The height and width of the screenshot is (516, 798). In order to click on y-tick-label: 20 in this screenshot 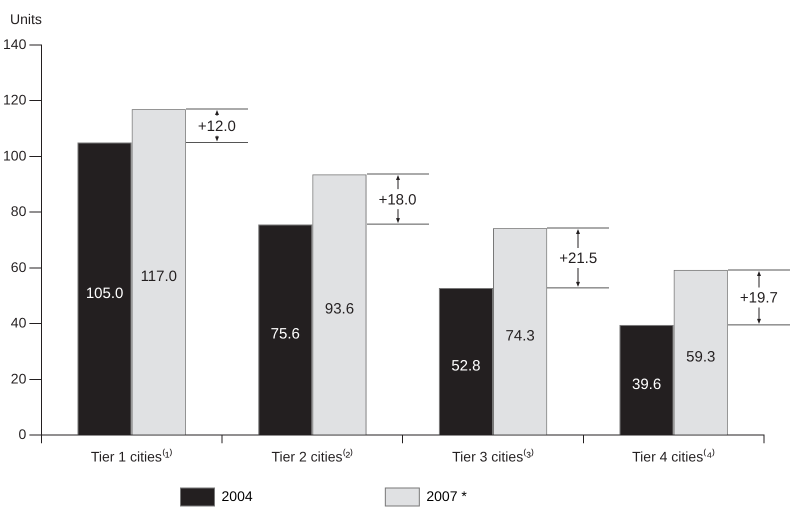, I will do `click(18, 378)`.